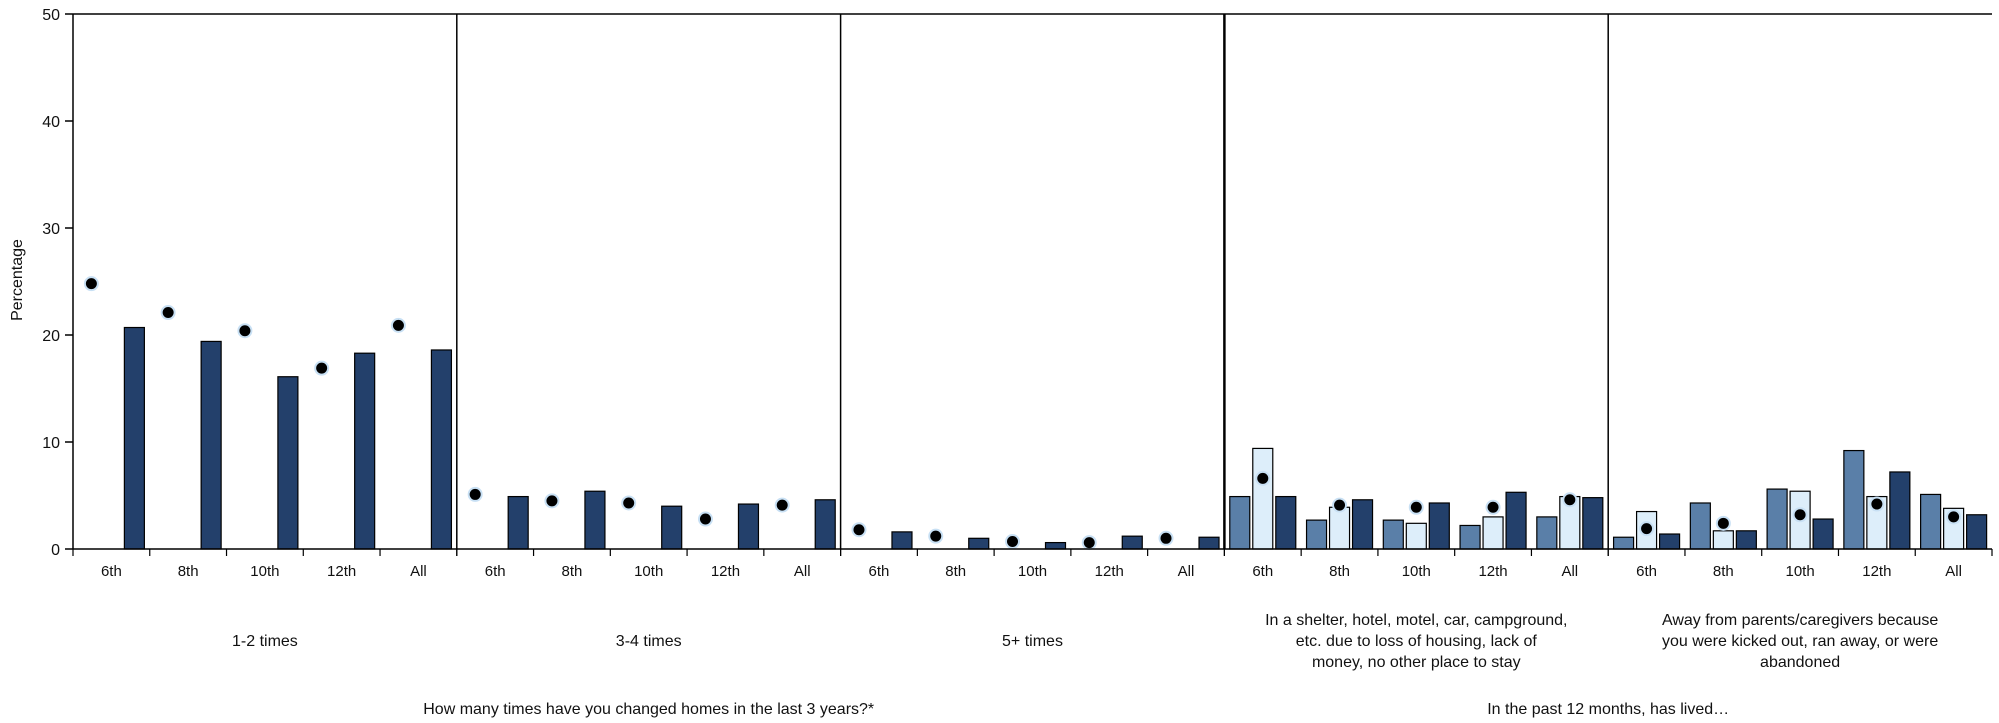  What do you see at coordinates (51, 336) in the screenshot?
I see `y-tick-label: 20` at bounding box center [51, 336].